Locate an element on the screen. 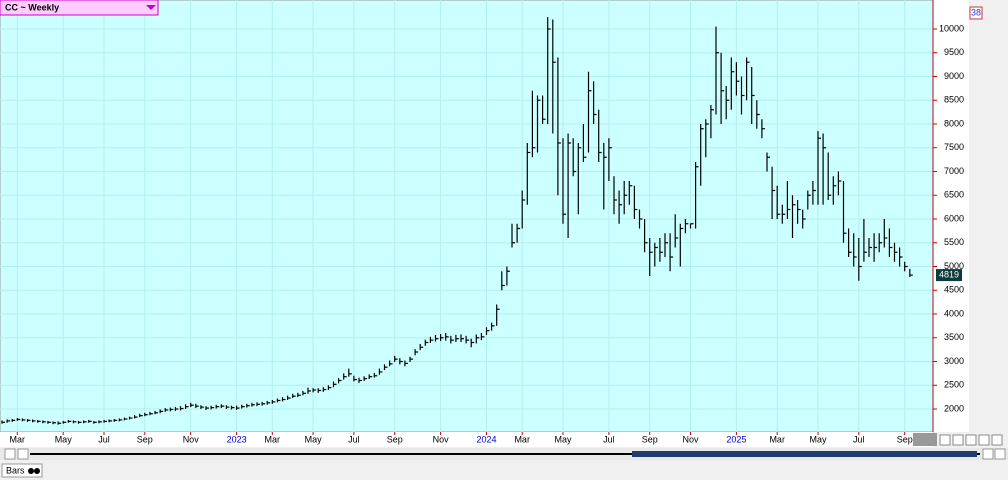 This screenshot has width=1008, height=480. y-tick-label: 8000 is located at coordinates (954, 123).